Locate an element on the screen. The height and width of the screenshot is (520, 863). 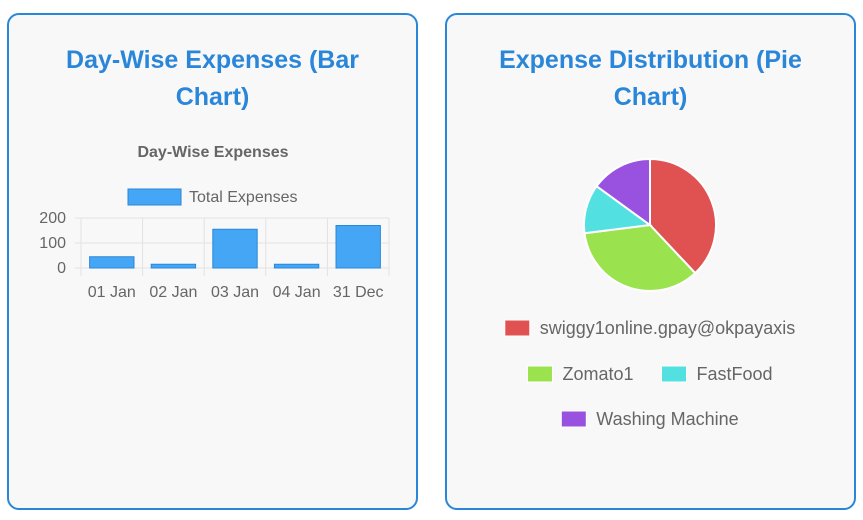
bar-legend-swatch is located at coordinates (154, 197).